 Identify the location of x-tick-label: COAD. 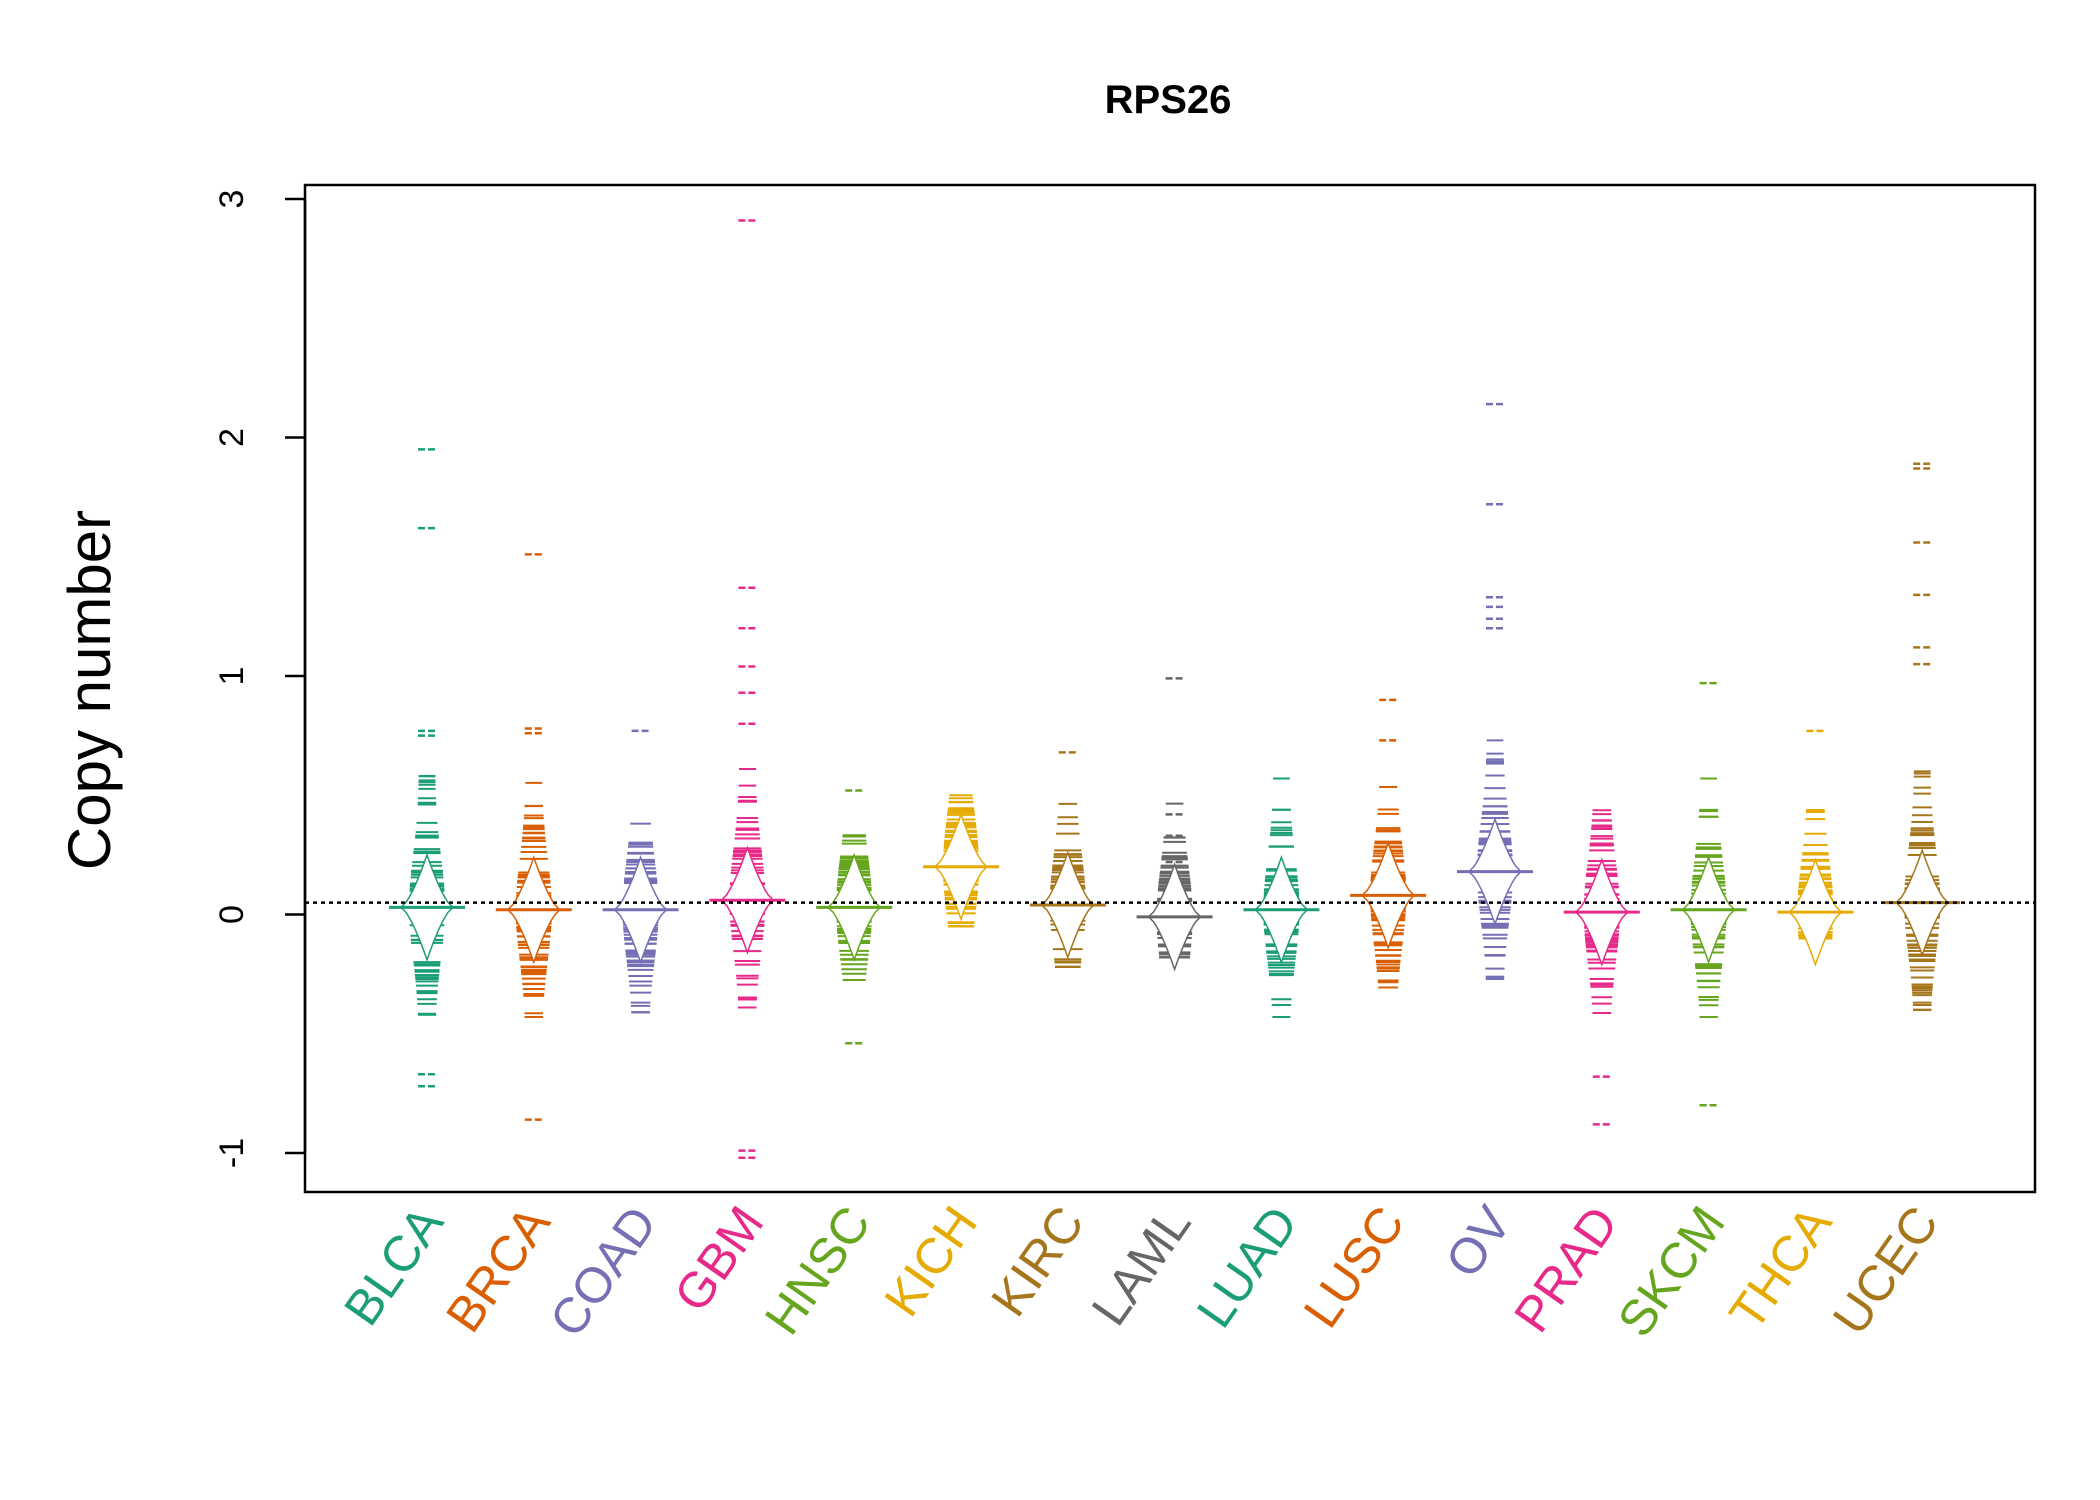
(603, 1271).